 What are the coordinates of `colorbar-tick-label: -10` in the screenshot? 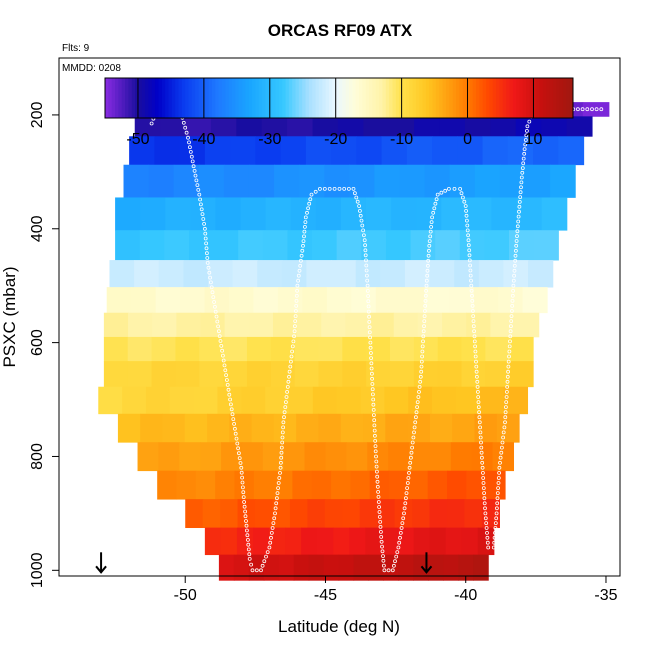 It's located at (401, 139).